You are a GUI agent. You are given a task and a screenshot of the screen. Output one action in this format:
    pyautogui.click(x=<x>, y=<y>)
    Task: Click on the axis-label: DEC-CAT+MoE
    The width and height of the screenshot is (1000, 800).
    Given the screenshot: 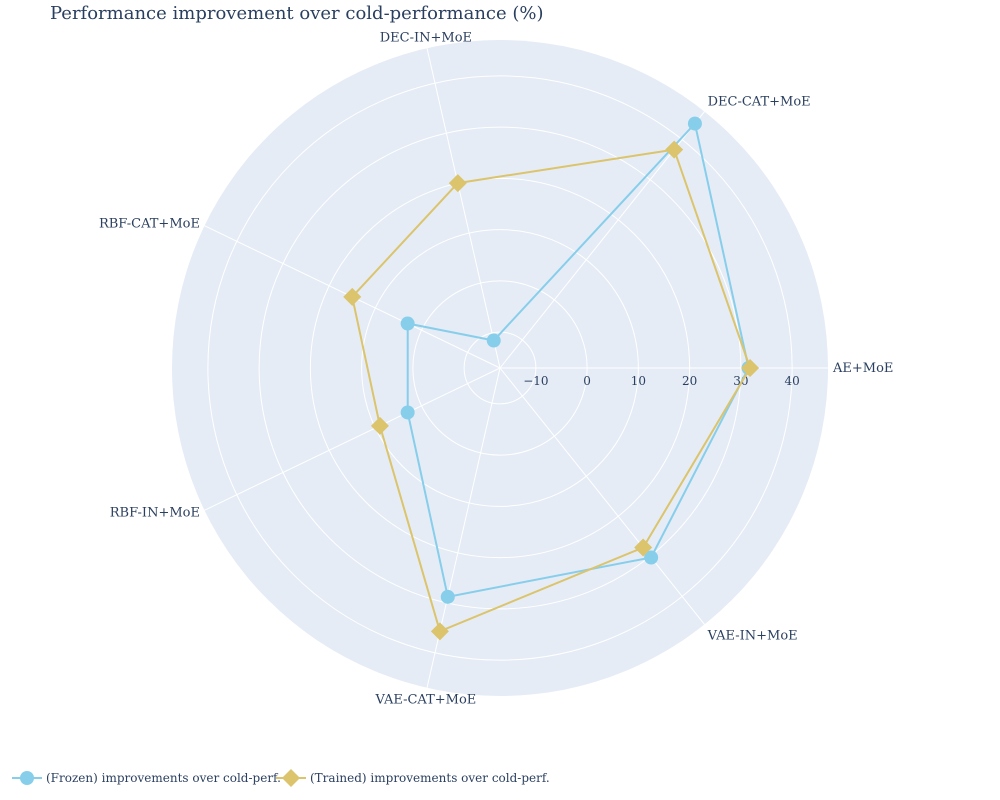 What is the action you would take?
    pyautogui.click(x=759, y=102)
    